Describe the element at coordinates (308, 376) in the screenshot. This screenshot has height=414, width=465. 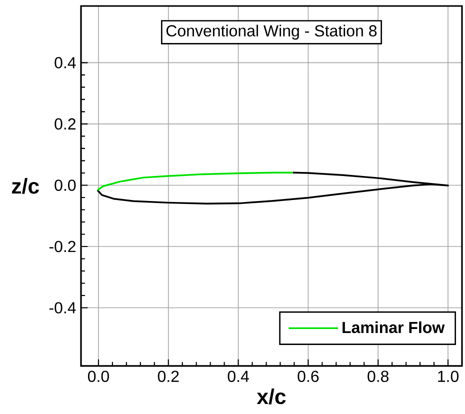
I see `x-tick-label: 0.6` at that location.